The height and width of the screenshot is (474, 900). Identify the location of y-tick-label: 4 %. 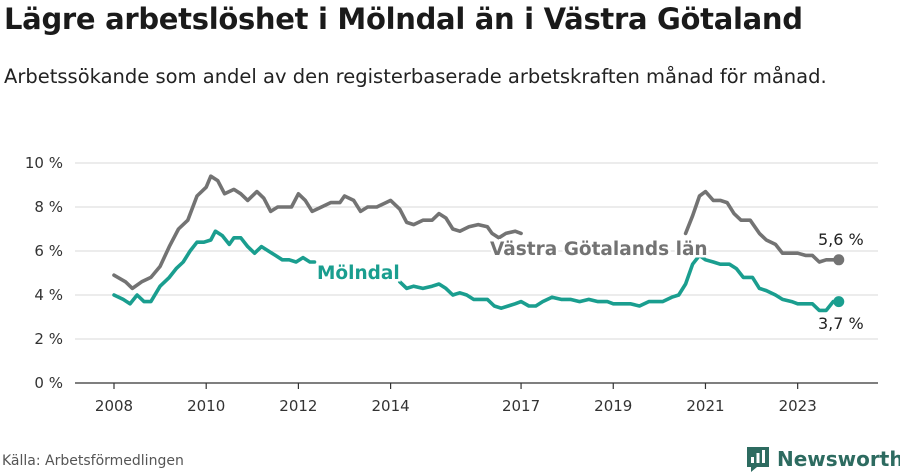
(48, 295).